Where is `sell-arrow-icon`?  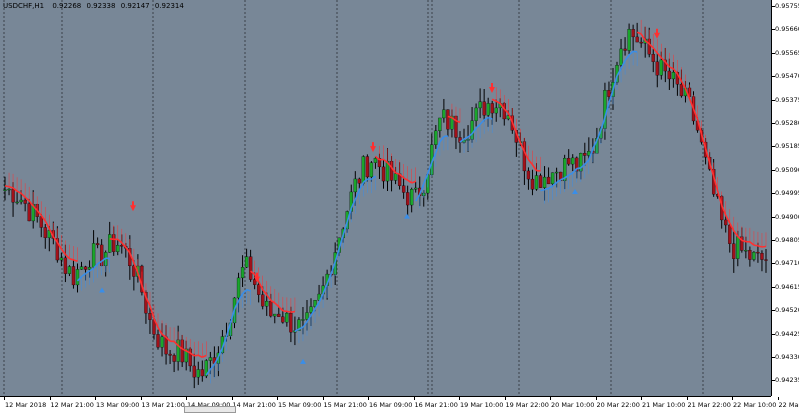 sell-arrow-icon is located at coordinates (373, 147).